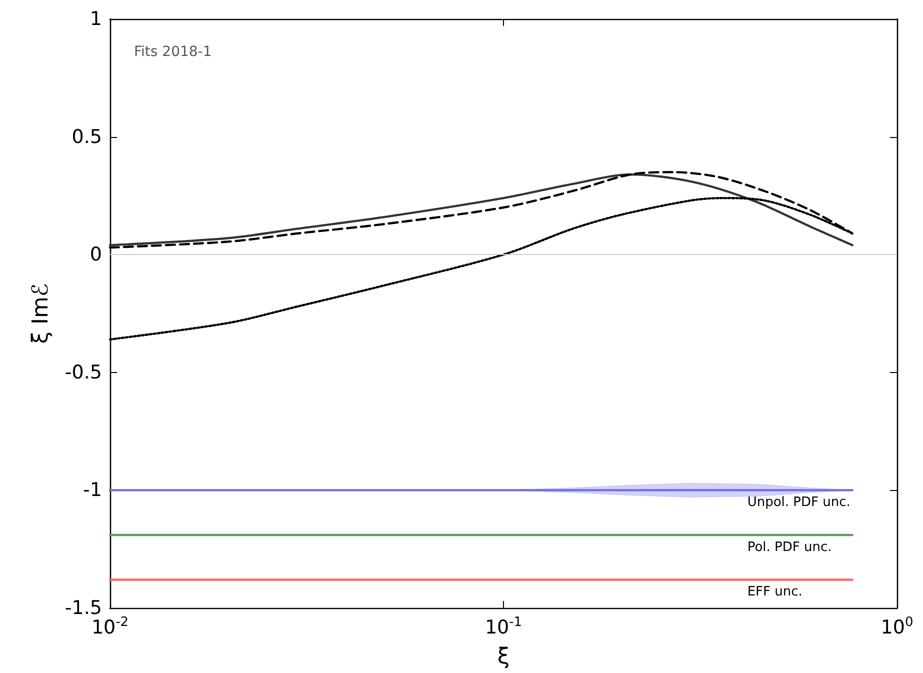  Describe the element at coordinates (83, 372) in the screenshot. I see `y-tick-label: -0.5` at that location.